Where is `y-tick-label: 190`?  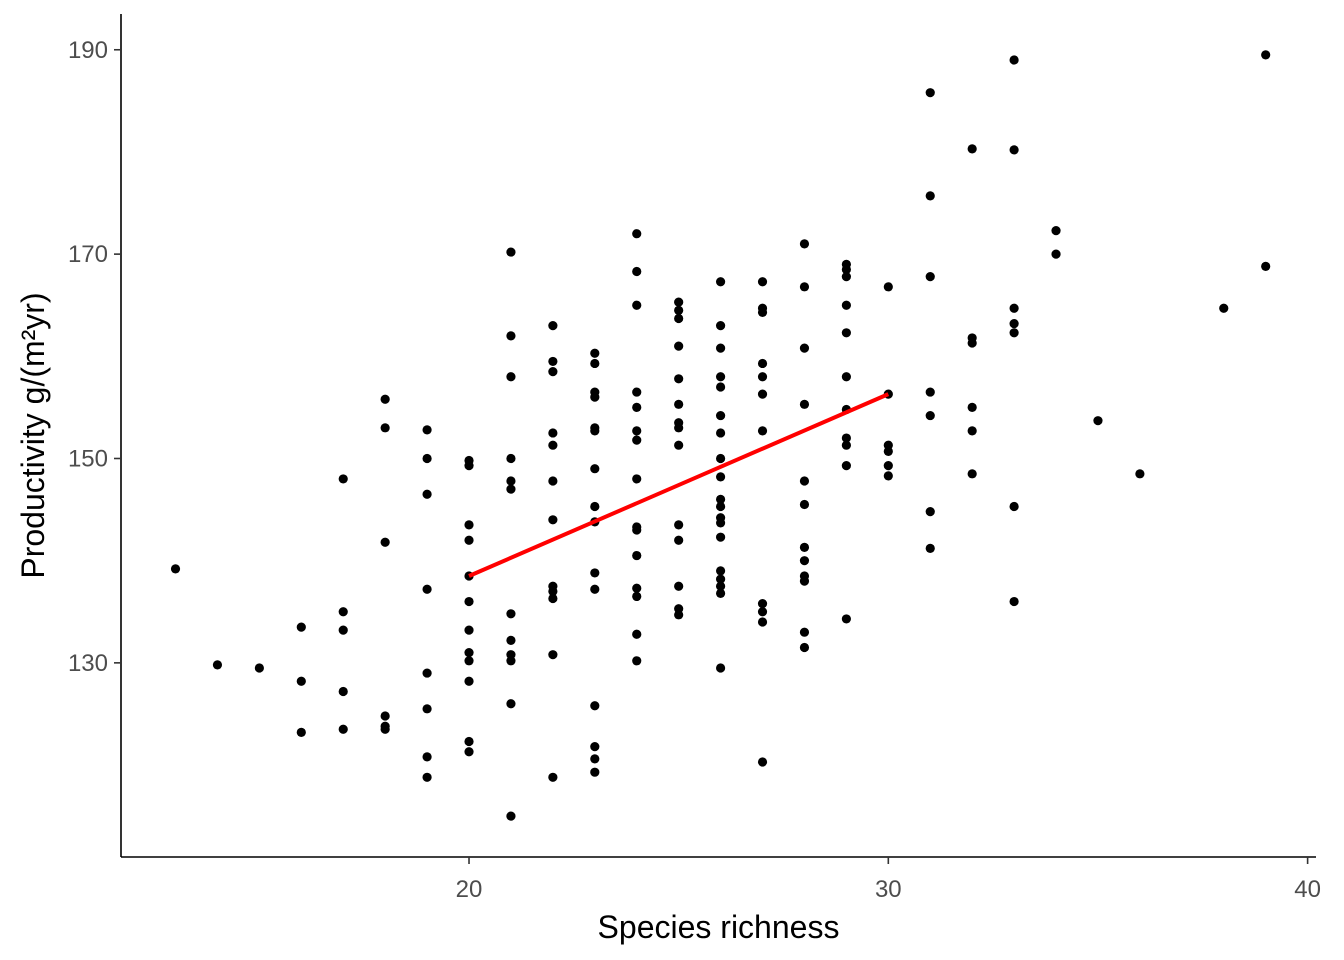
y-tick-label: 190 is located at coordinates (88, 50).